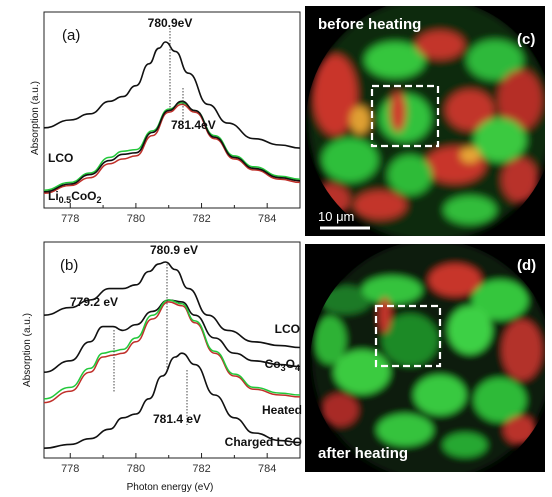 The width and height of the screenshot is (552, 497). What do you see at coordinates (71, 35) in the screenshot?
I see `panel-a-label: (a)` at bounding box center [71, 35].